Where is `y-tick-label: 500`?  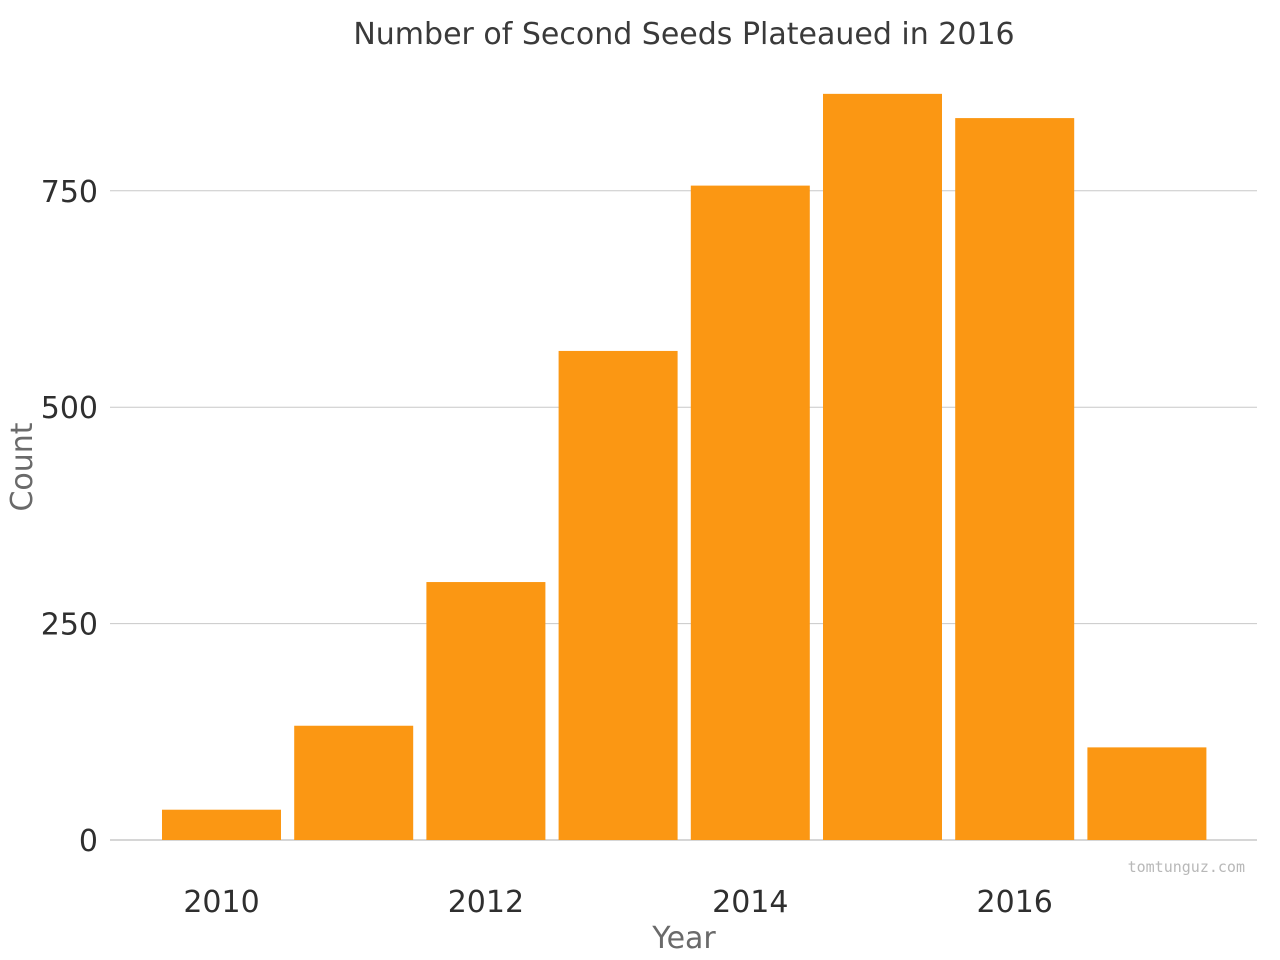 y-tick-label: 500 is located at coordinates (69, 408).